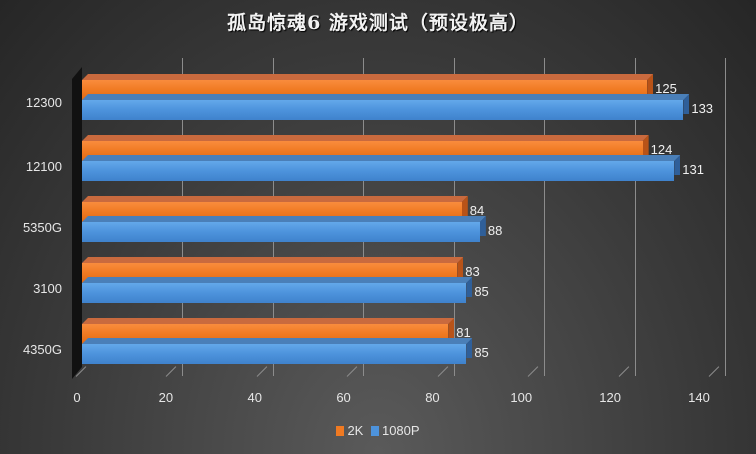 Image resolution: width=756 pixels, height=454 pixels. Describe the element at coordinates (432, 397) in the screenshot. I see `x-tick-label: 80` at that location.